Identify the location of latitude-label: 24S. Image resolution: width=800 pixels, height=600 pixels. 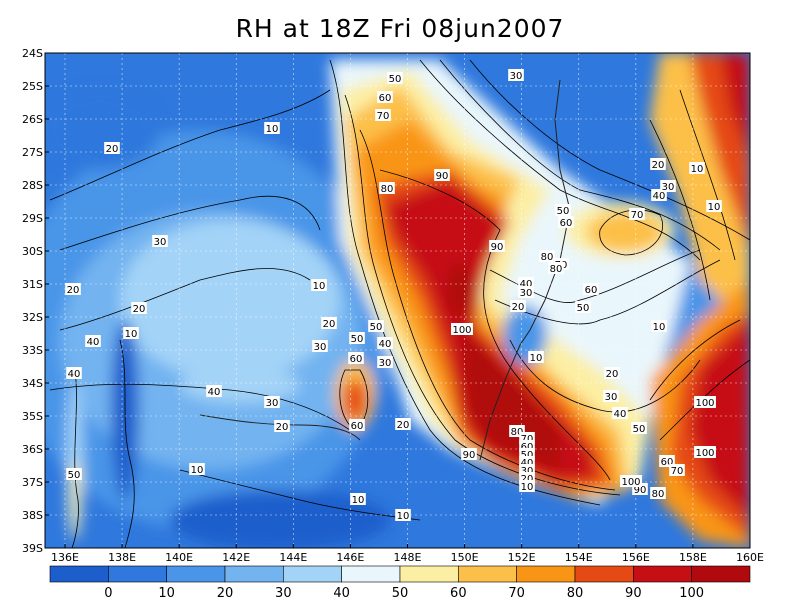
(32, 53).